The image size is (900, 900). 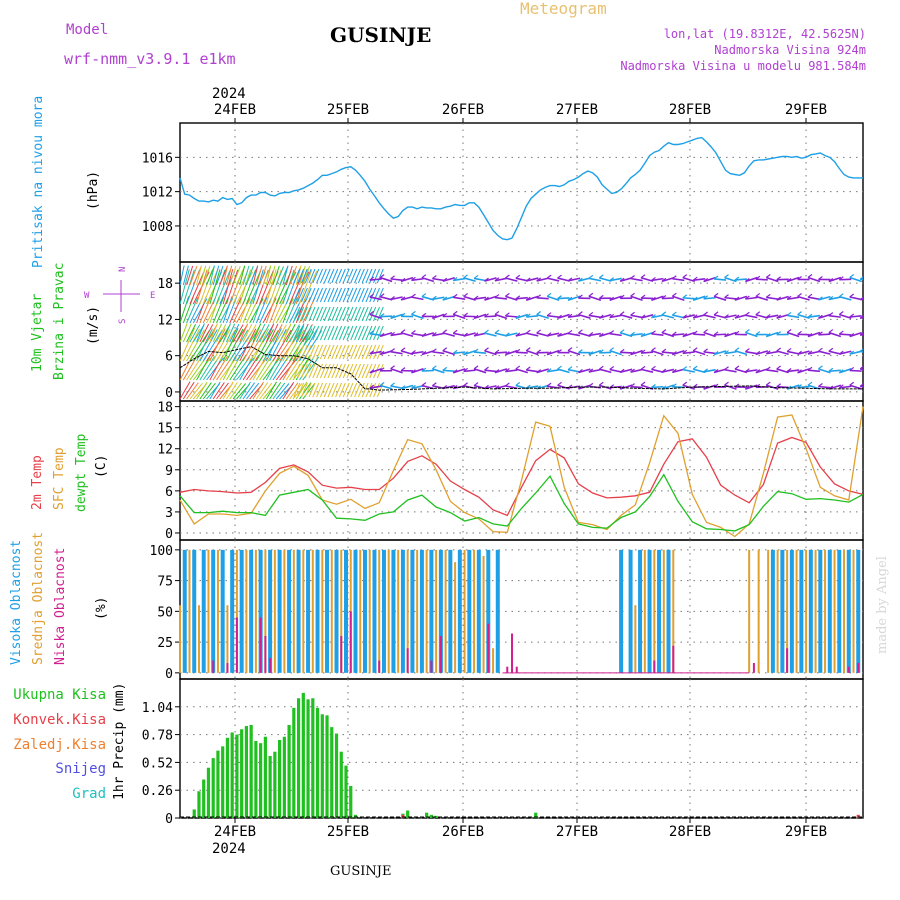 I want to click on bottom-day-label: 26FEB, so click(x=463, y=832).